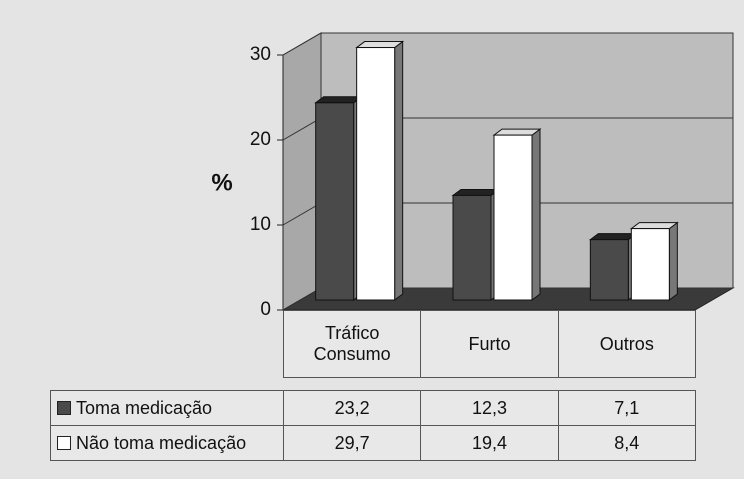 The width and height of the screenshot is (744, 479). I want to click on grid-line, so click(507, 44).